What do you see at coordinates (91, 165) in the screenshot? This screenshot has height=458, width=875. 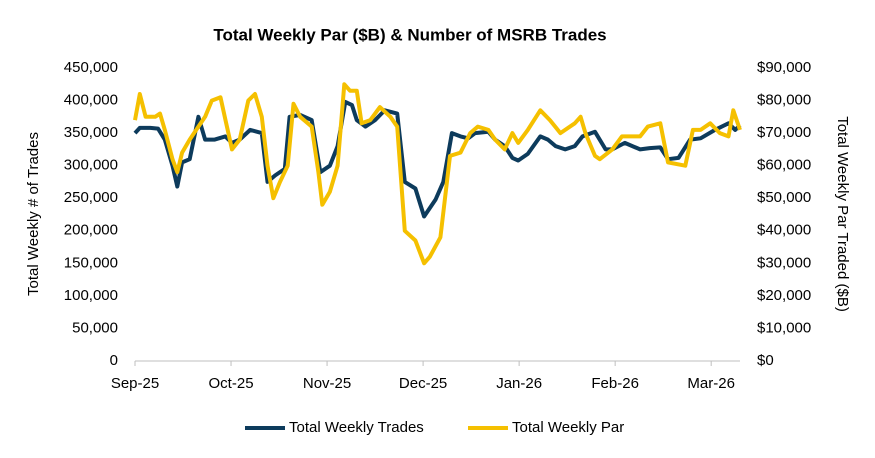 I see `y-tick-label: 300,000` at bounding box center [91, 165].